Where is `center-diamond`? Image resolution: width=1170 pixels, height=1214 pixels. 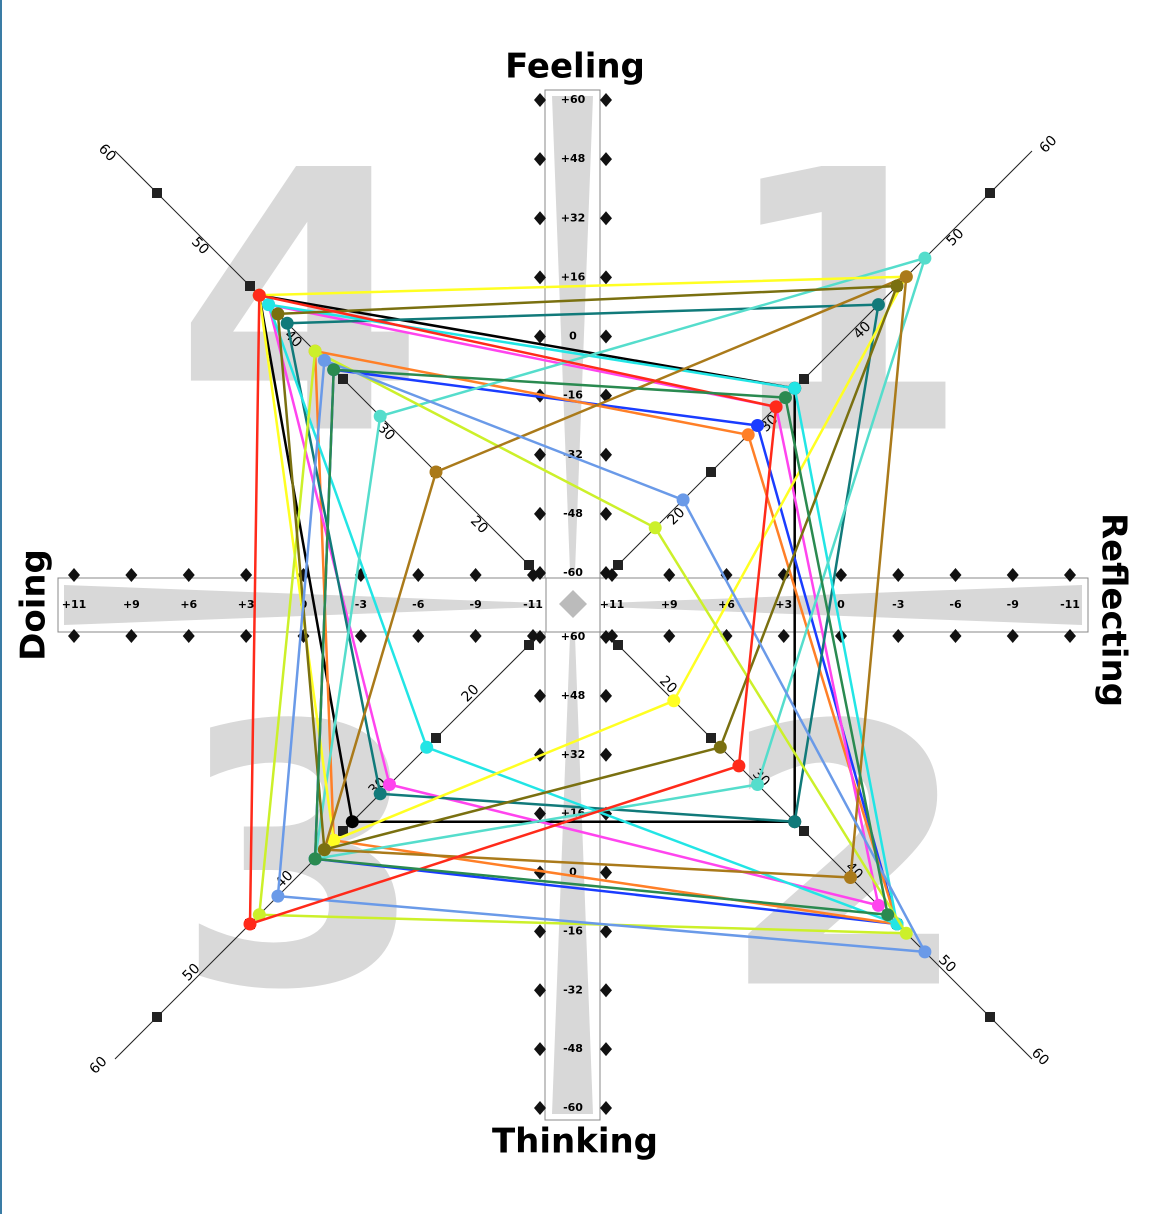
center-diamond is located at coordinates (573, 604).